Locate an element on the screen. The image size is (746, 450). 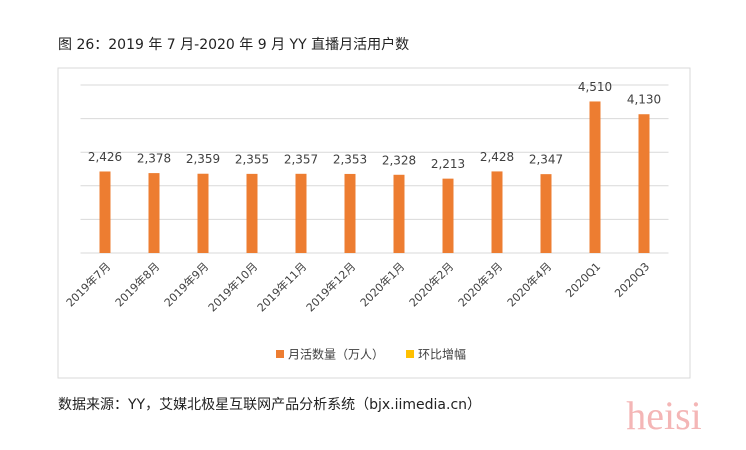
figure-title: 图 26：2019 年 7 月-2020 年 9 月 YY 直播月活用户数 is located at coordinates (233, 44).